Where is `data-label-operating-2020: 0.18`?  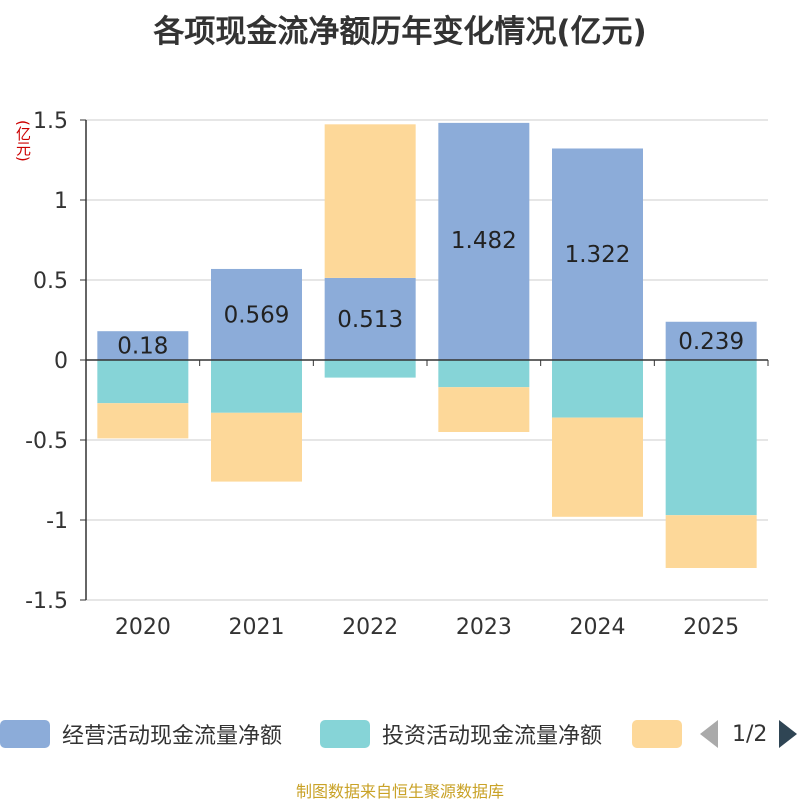
data-label-operating-2020: 0.18 is located at coordinates (142, 347).